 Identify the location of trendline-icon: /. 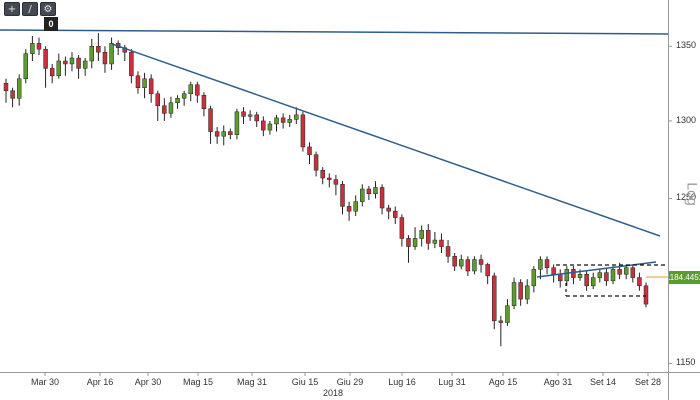
(30, 9).